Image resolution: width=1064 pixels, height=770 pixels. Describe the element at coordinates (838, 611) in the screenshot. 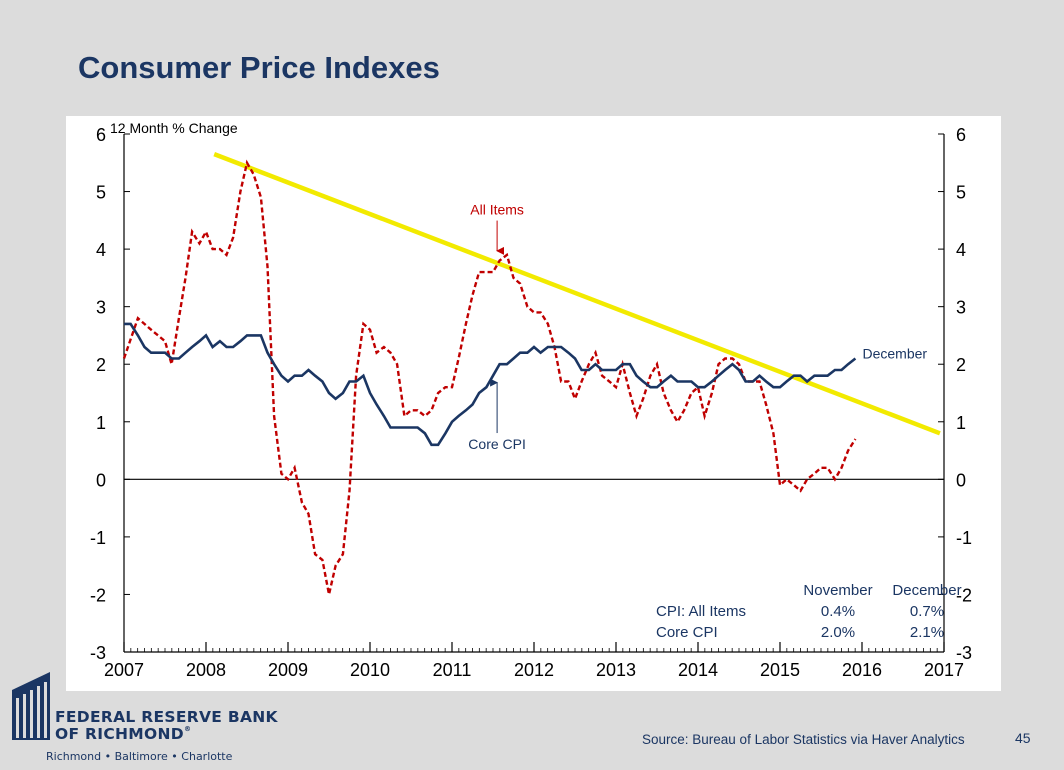

I see `table-cell-november: 0.4%` at that location.